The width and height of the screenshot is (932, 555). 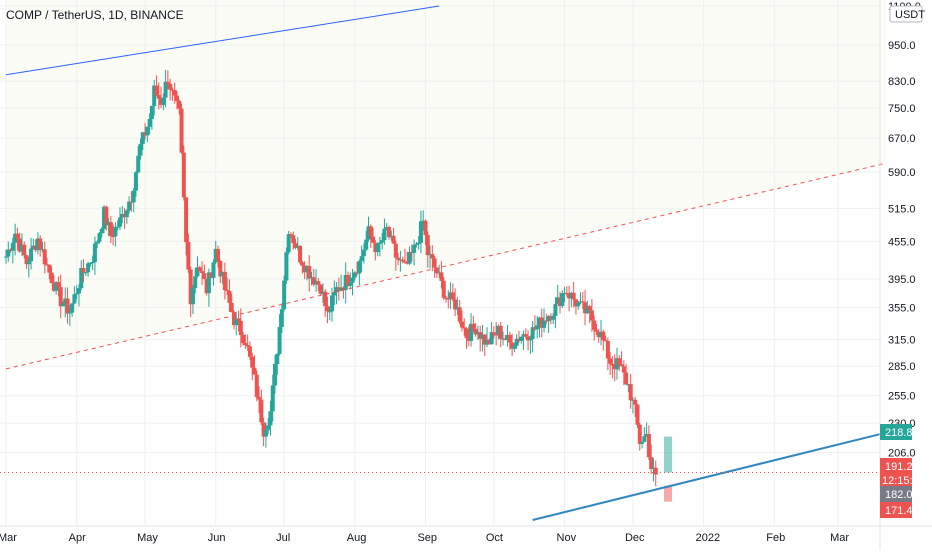 What do you see at coordinates (902, 209) in the screenshot?
I see `y-tick-label: 515.0` at bounding box center [902, 209].